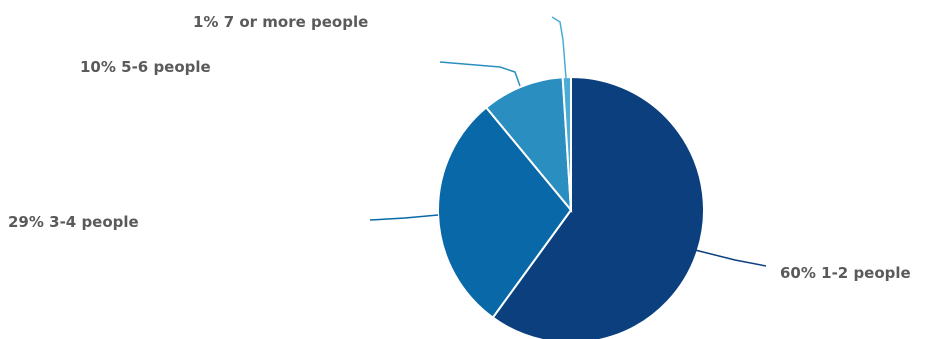  Describe the element at coordinates (145, 67) in the screenshot. I see `slice-label: 10% 5-6 people` at that location.